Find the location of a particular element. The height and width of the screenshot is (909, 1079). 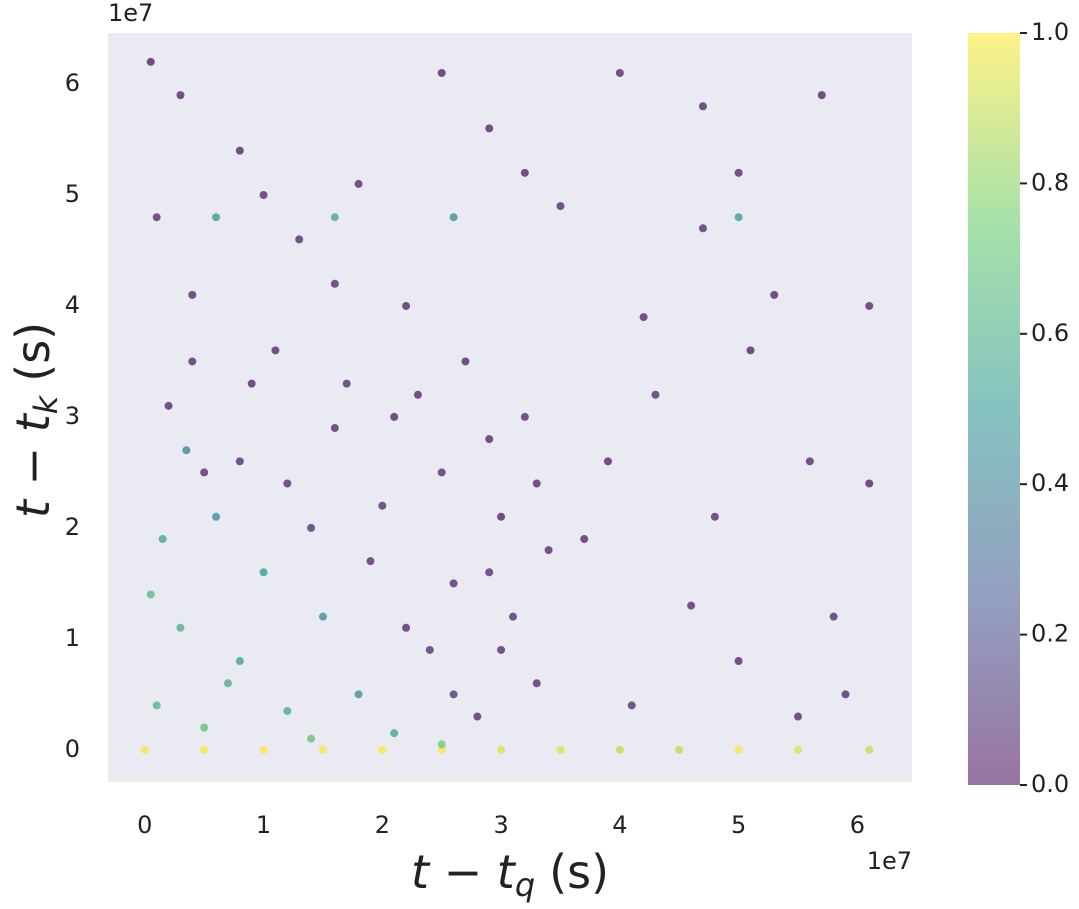

colorbar-tick-label: 0.4 is located at coordinates (1050, 483).